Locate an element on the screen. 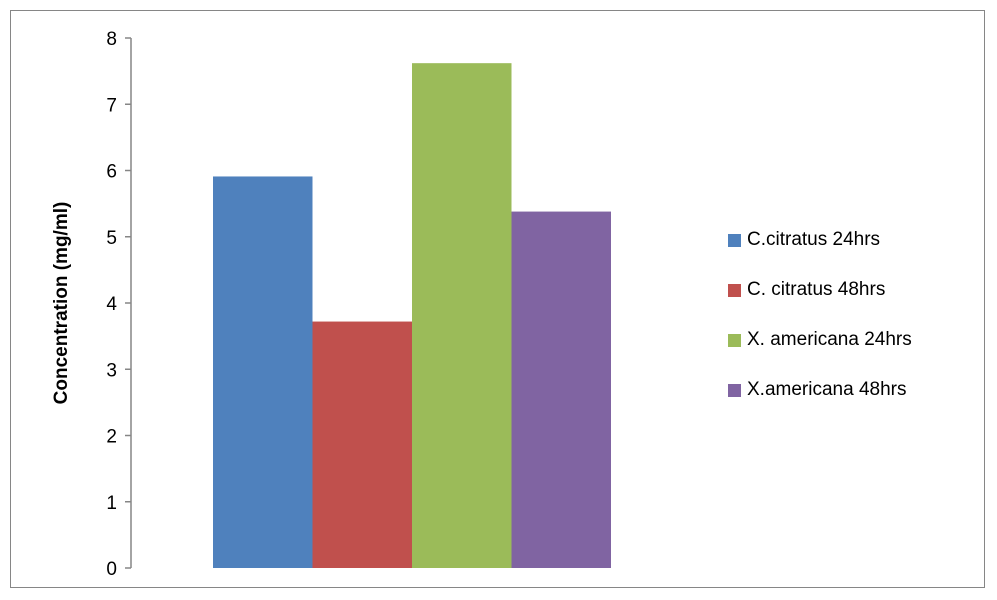  legend-item: X.americana 48hrs is located at coordinates (820, 390).